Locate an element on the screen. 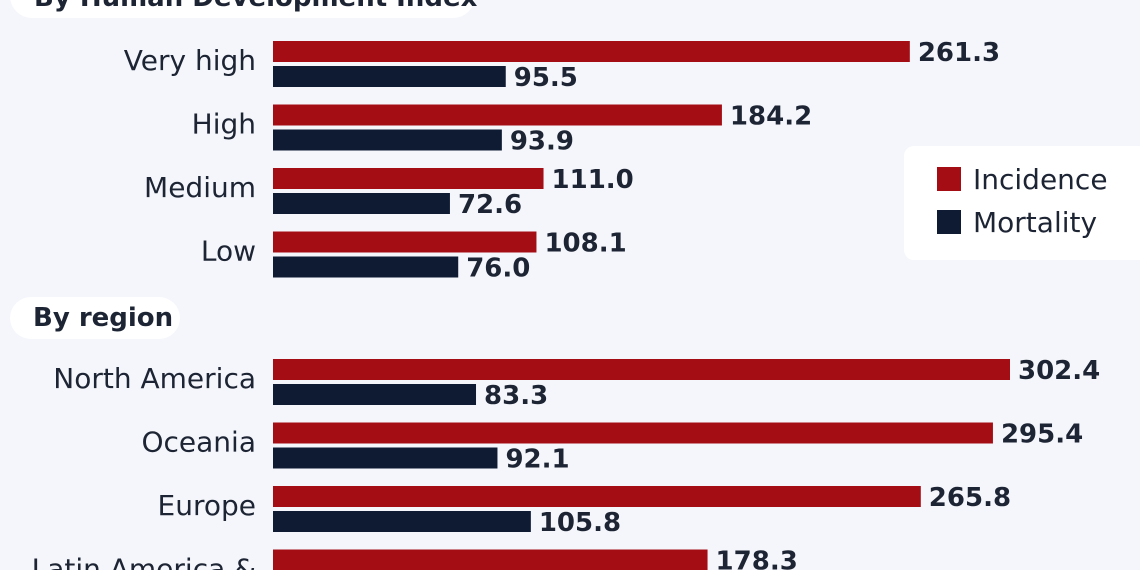 The height and width of the screenshot is (570, 1140). section-header-region: By region is located at coordinates (95, 318).